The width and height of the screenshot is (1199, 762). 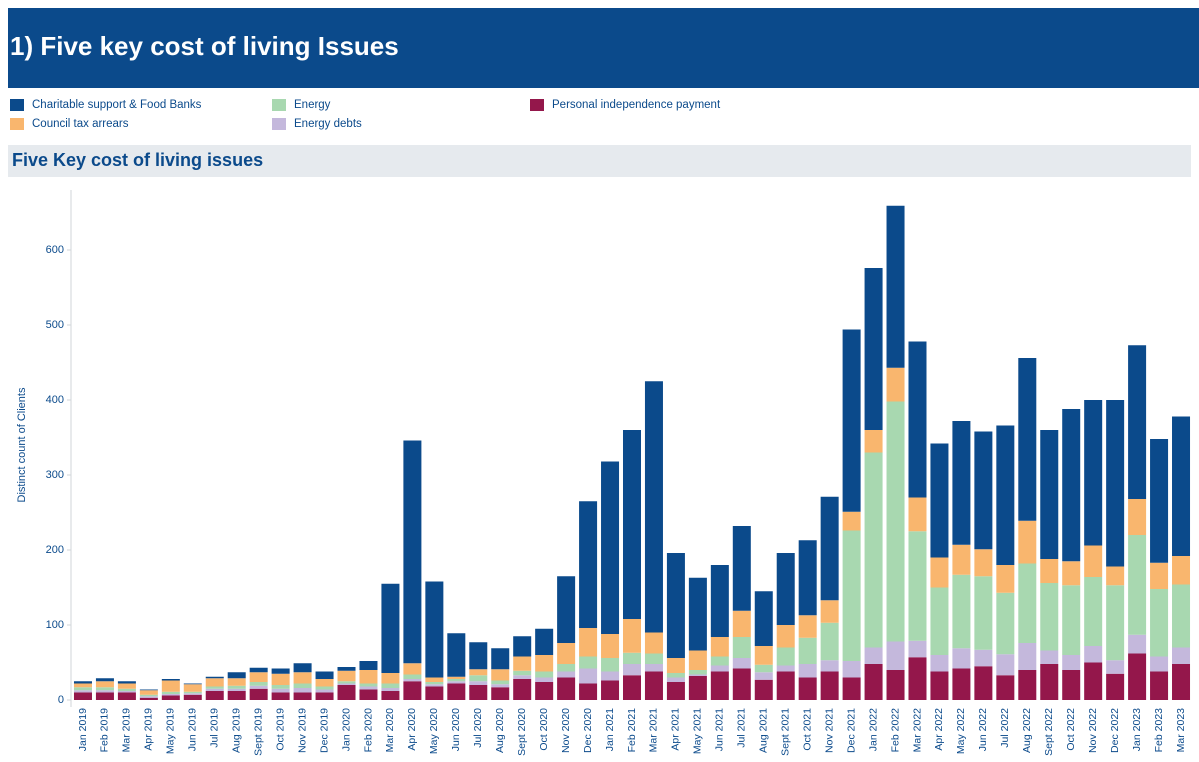 I want to click on x-tick-label: Jan 2023, so click(x=1137, y=729).